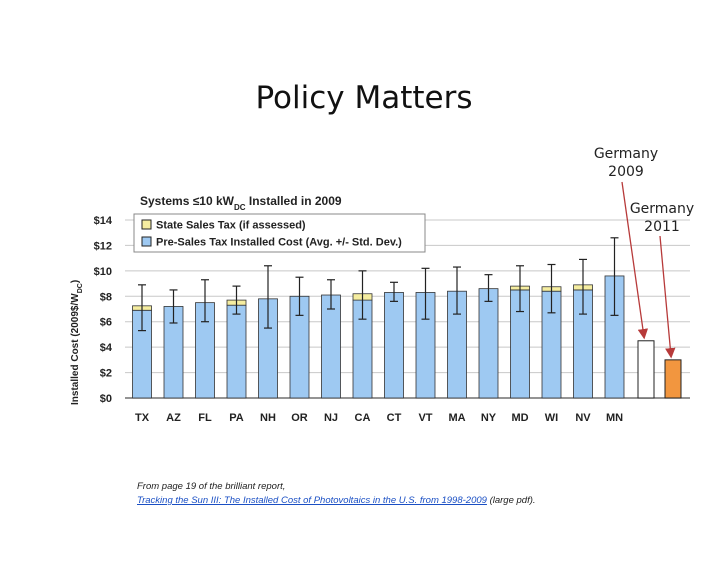 The width and height of the screenshot is (728, 563). Describe the element at coordinates (106, 348) in the screenshot. I see `y-tick-label: $4` at that location.